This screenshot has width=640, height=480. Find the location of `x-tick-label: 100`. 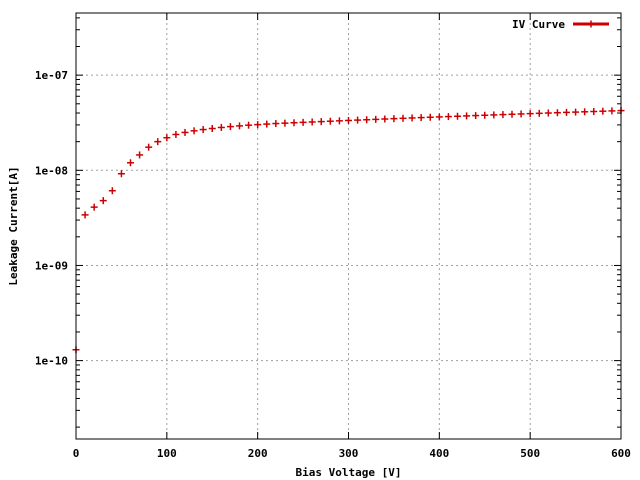

x-tick-label: 100 is located at coordinates (167, 453).